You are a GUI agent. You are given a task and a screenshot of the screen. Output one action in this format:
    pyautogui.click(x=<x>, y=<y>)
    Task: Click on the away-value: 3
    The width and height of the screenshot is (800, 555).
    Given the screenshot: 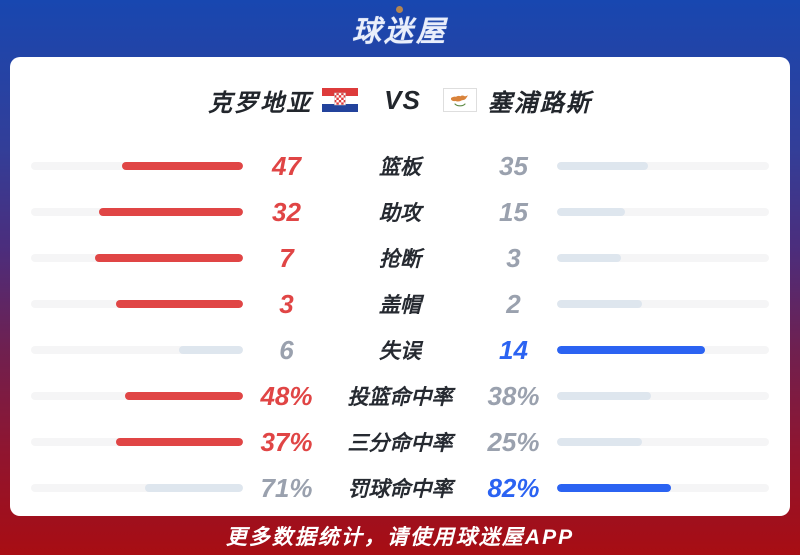 What is the action you would take?
    pyautogui.click(x=513, y=257)
    